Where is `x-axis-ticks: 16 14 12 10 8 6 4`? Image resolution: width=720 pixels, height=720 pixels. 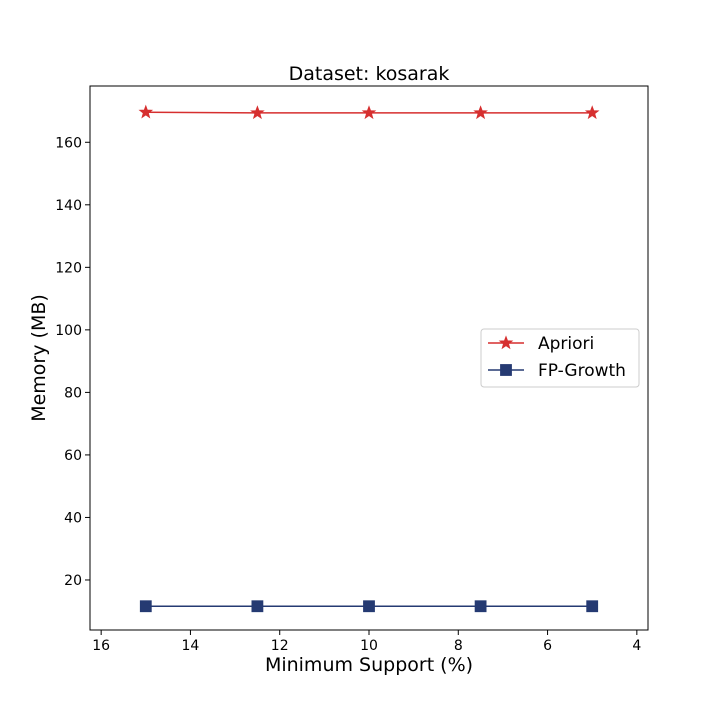 x-axis-ticks: 16 14 12 10 8 6 4 is located at coordinates (366, 642).